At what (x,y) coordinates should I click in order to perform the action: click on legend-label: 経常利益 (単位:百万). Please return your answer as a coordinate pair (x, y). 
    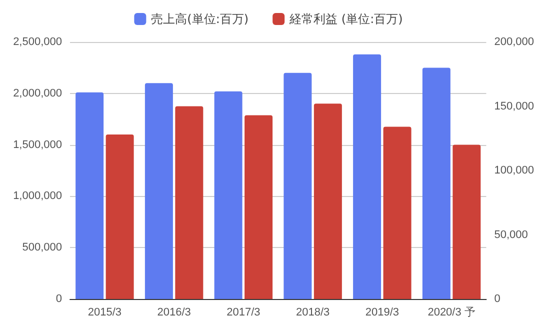
    Looking at the image, I should click on (345, 19).